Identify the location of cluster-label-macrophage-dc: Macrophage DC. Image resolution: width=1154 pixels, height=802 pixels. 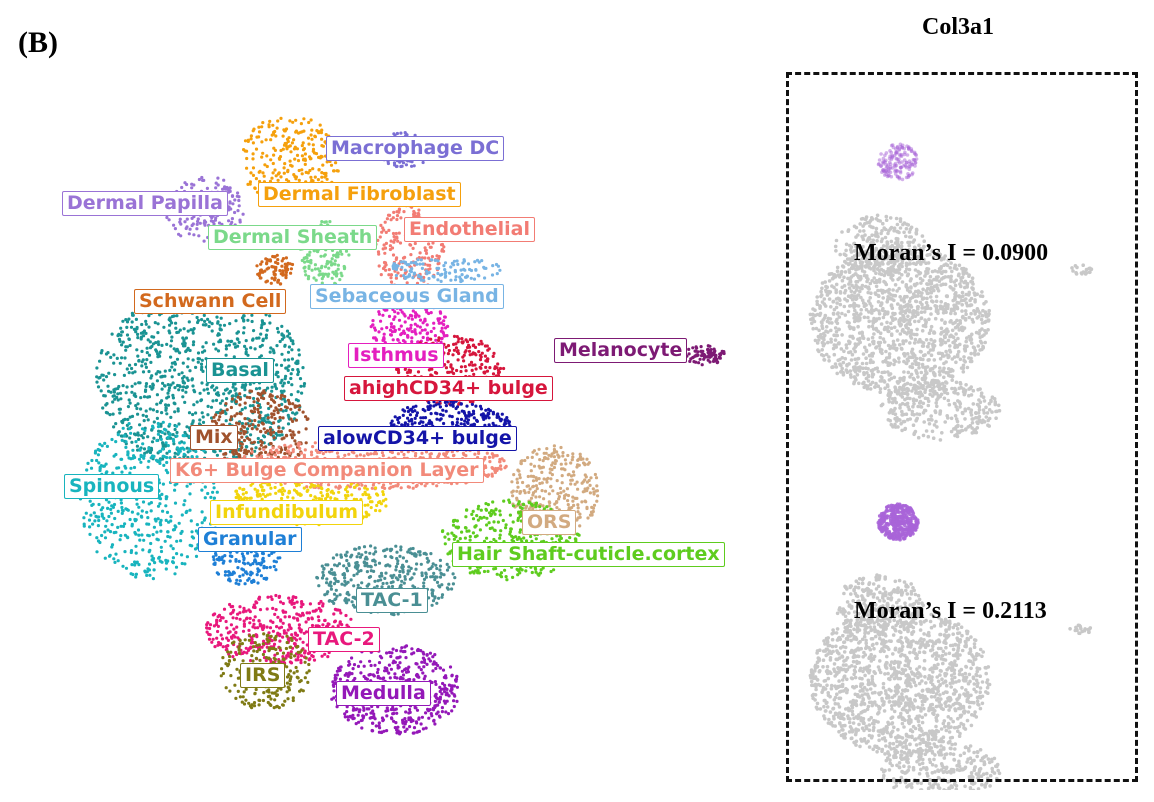
(415, 148).